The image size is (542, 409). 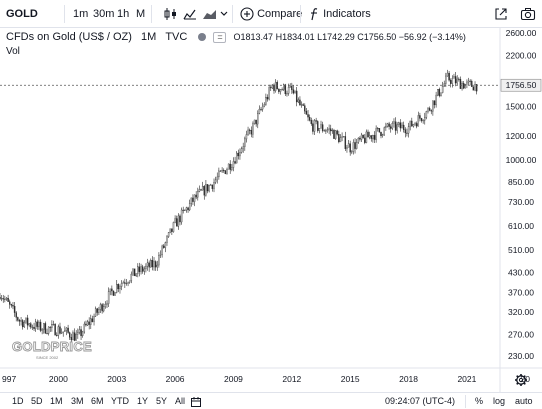 What do you see at coordinates (501, 14) in the screenshot?
I see `fullscreen-icon` at bounding box center [501, 14].